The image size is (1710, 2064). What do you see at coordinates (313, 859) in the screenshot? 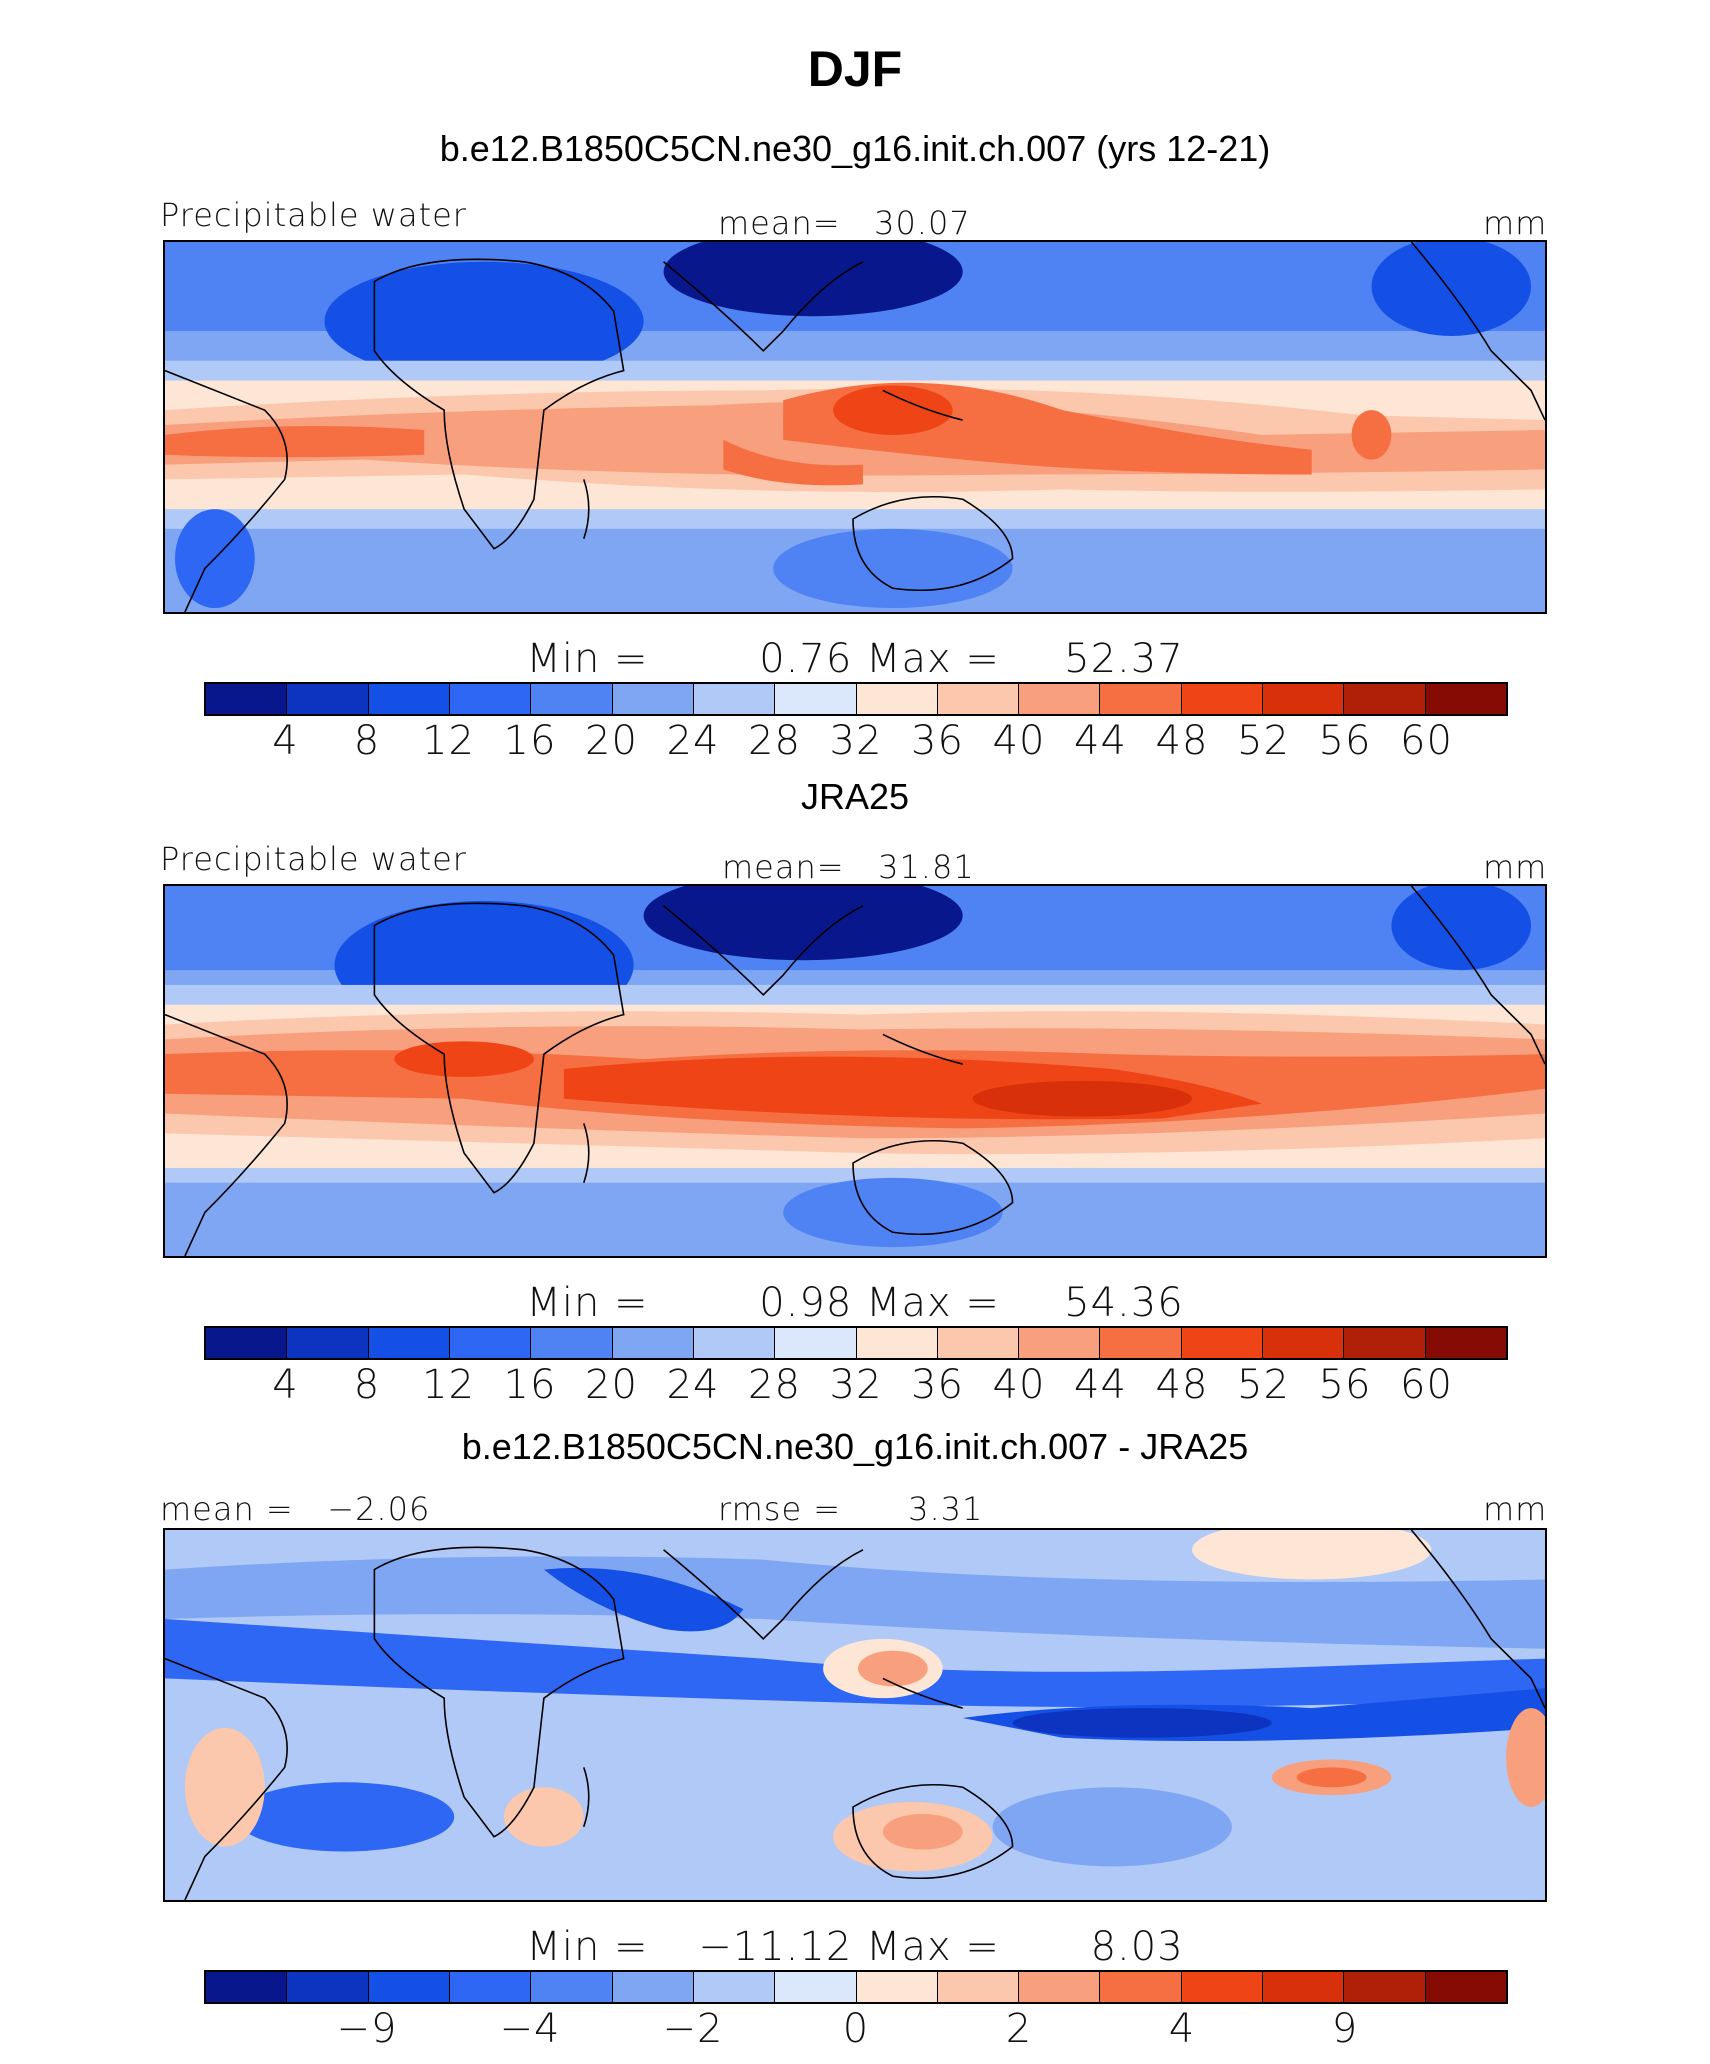
I see `panel-2-variable-label: Precipitable water` at bounding box center [313, 859].